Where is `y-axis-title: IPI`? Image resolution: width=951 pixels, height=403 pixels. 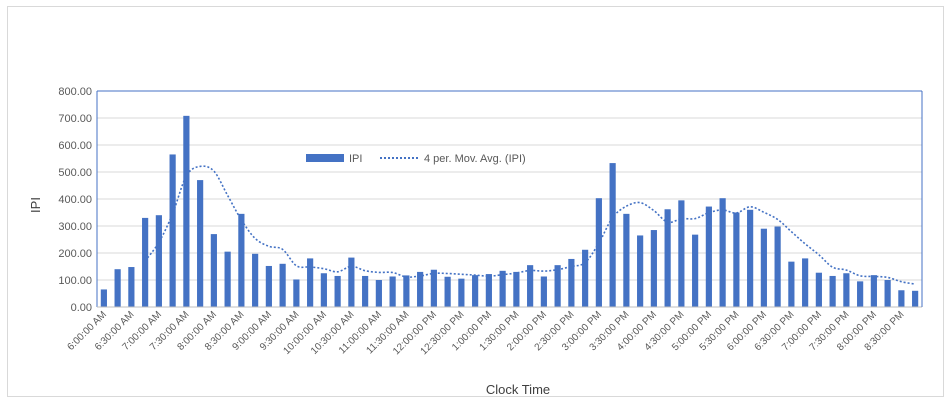 y-axis-title: IPI is located at coordinates (35, 205).